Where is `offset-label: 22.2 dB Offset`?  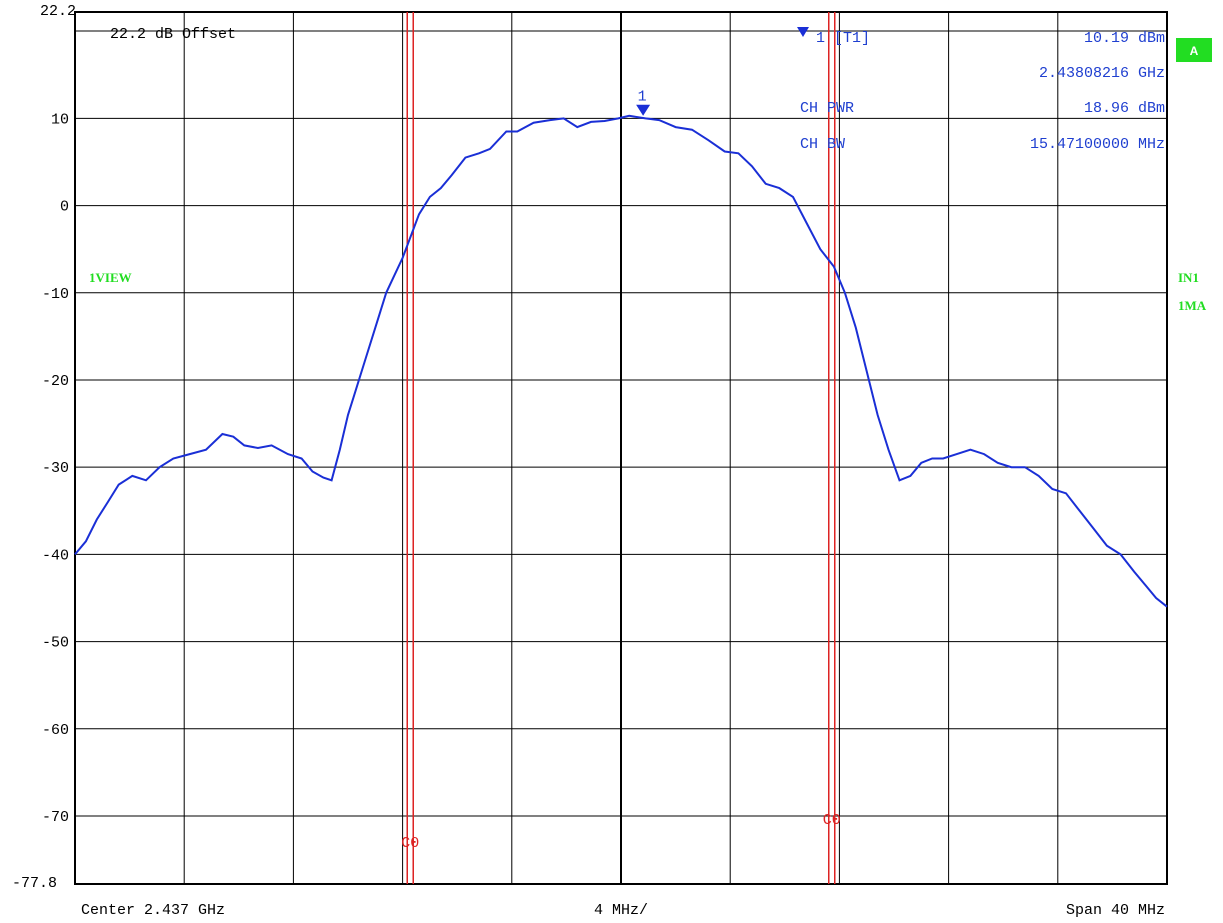
offset-label: 22.2 dB Offset is located at coordinates (173, 34).